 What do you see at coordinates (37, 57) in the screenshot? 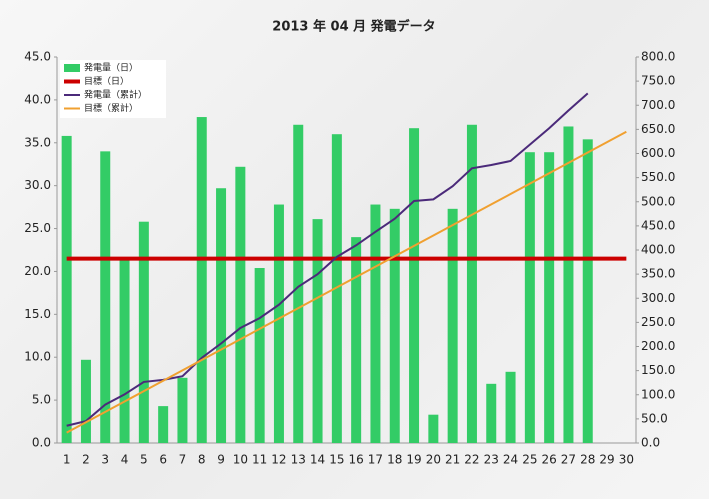
I see `y-tick-label: 45.0` at bounding box center [37, 57].